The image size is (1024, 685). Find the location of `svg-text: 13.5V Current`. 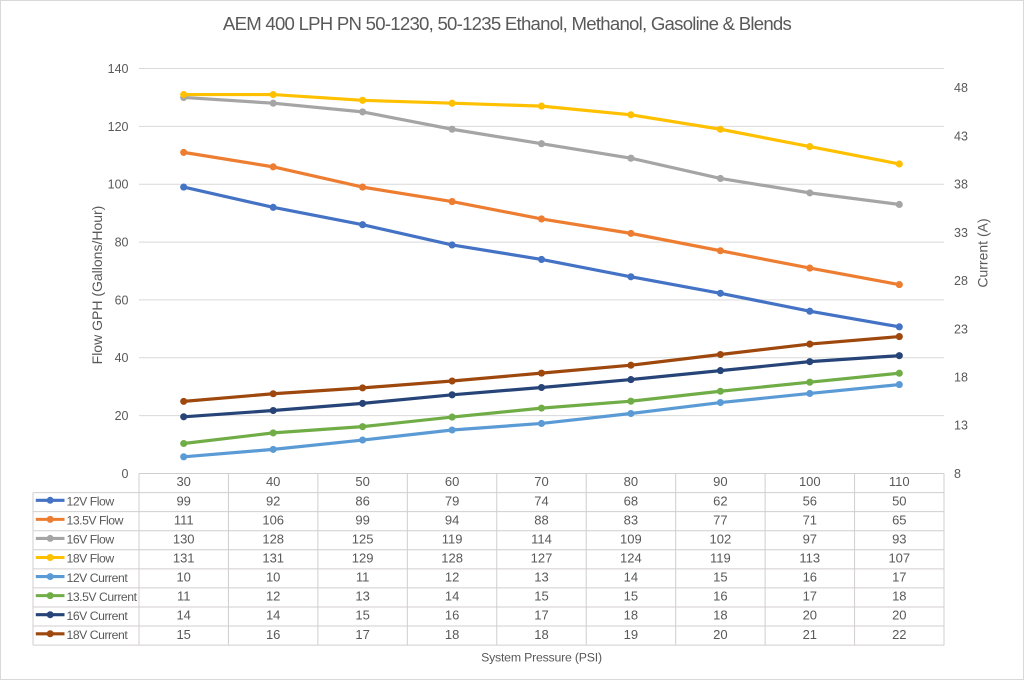

svg-text: 13.5V Current is located at coordinates (102, 597).